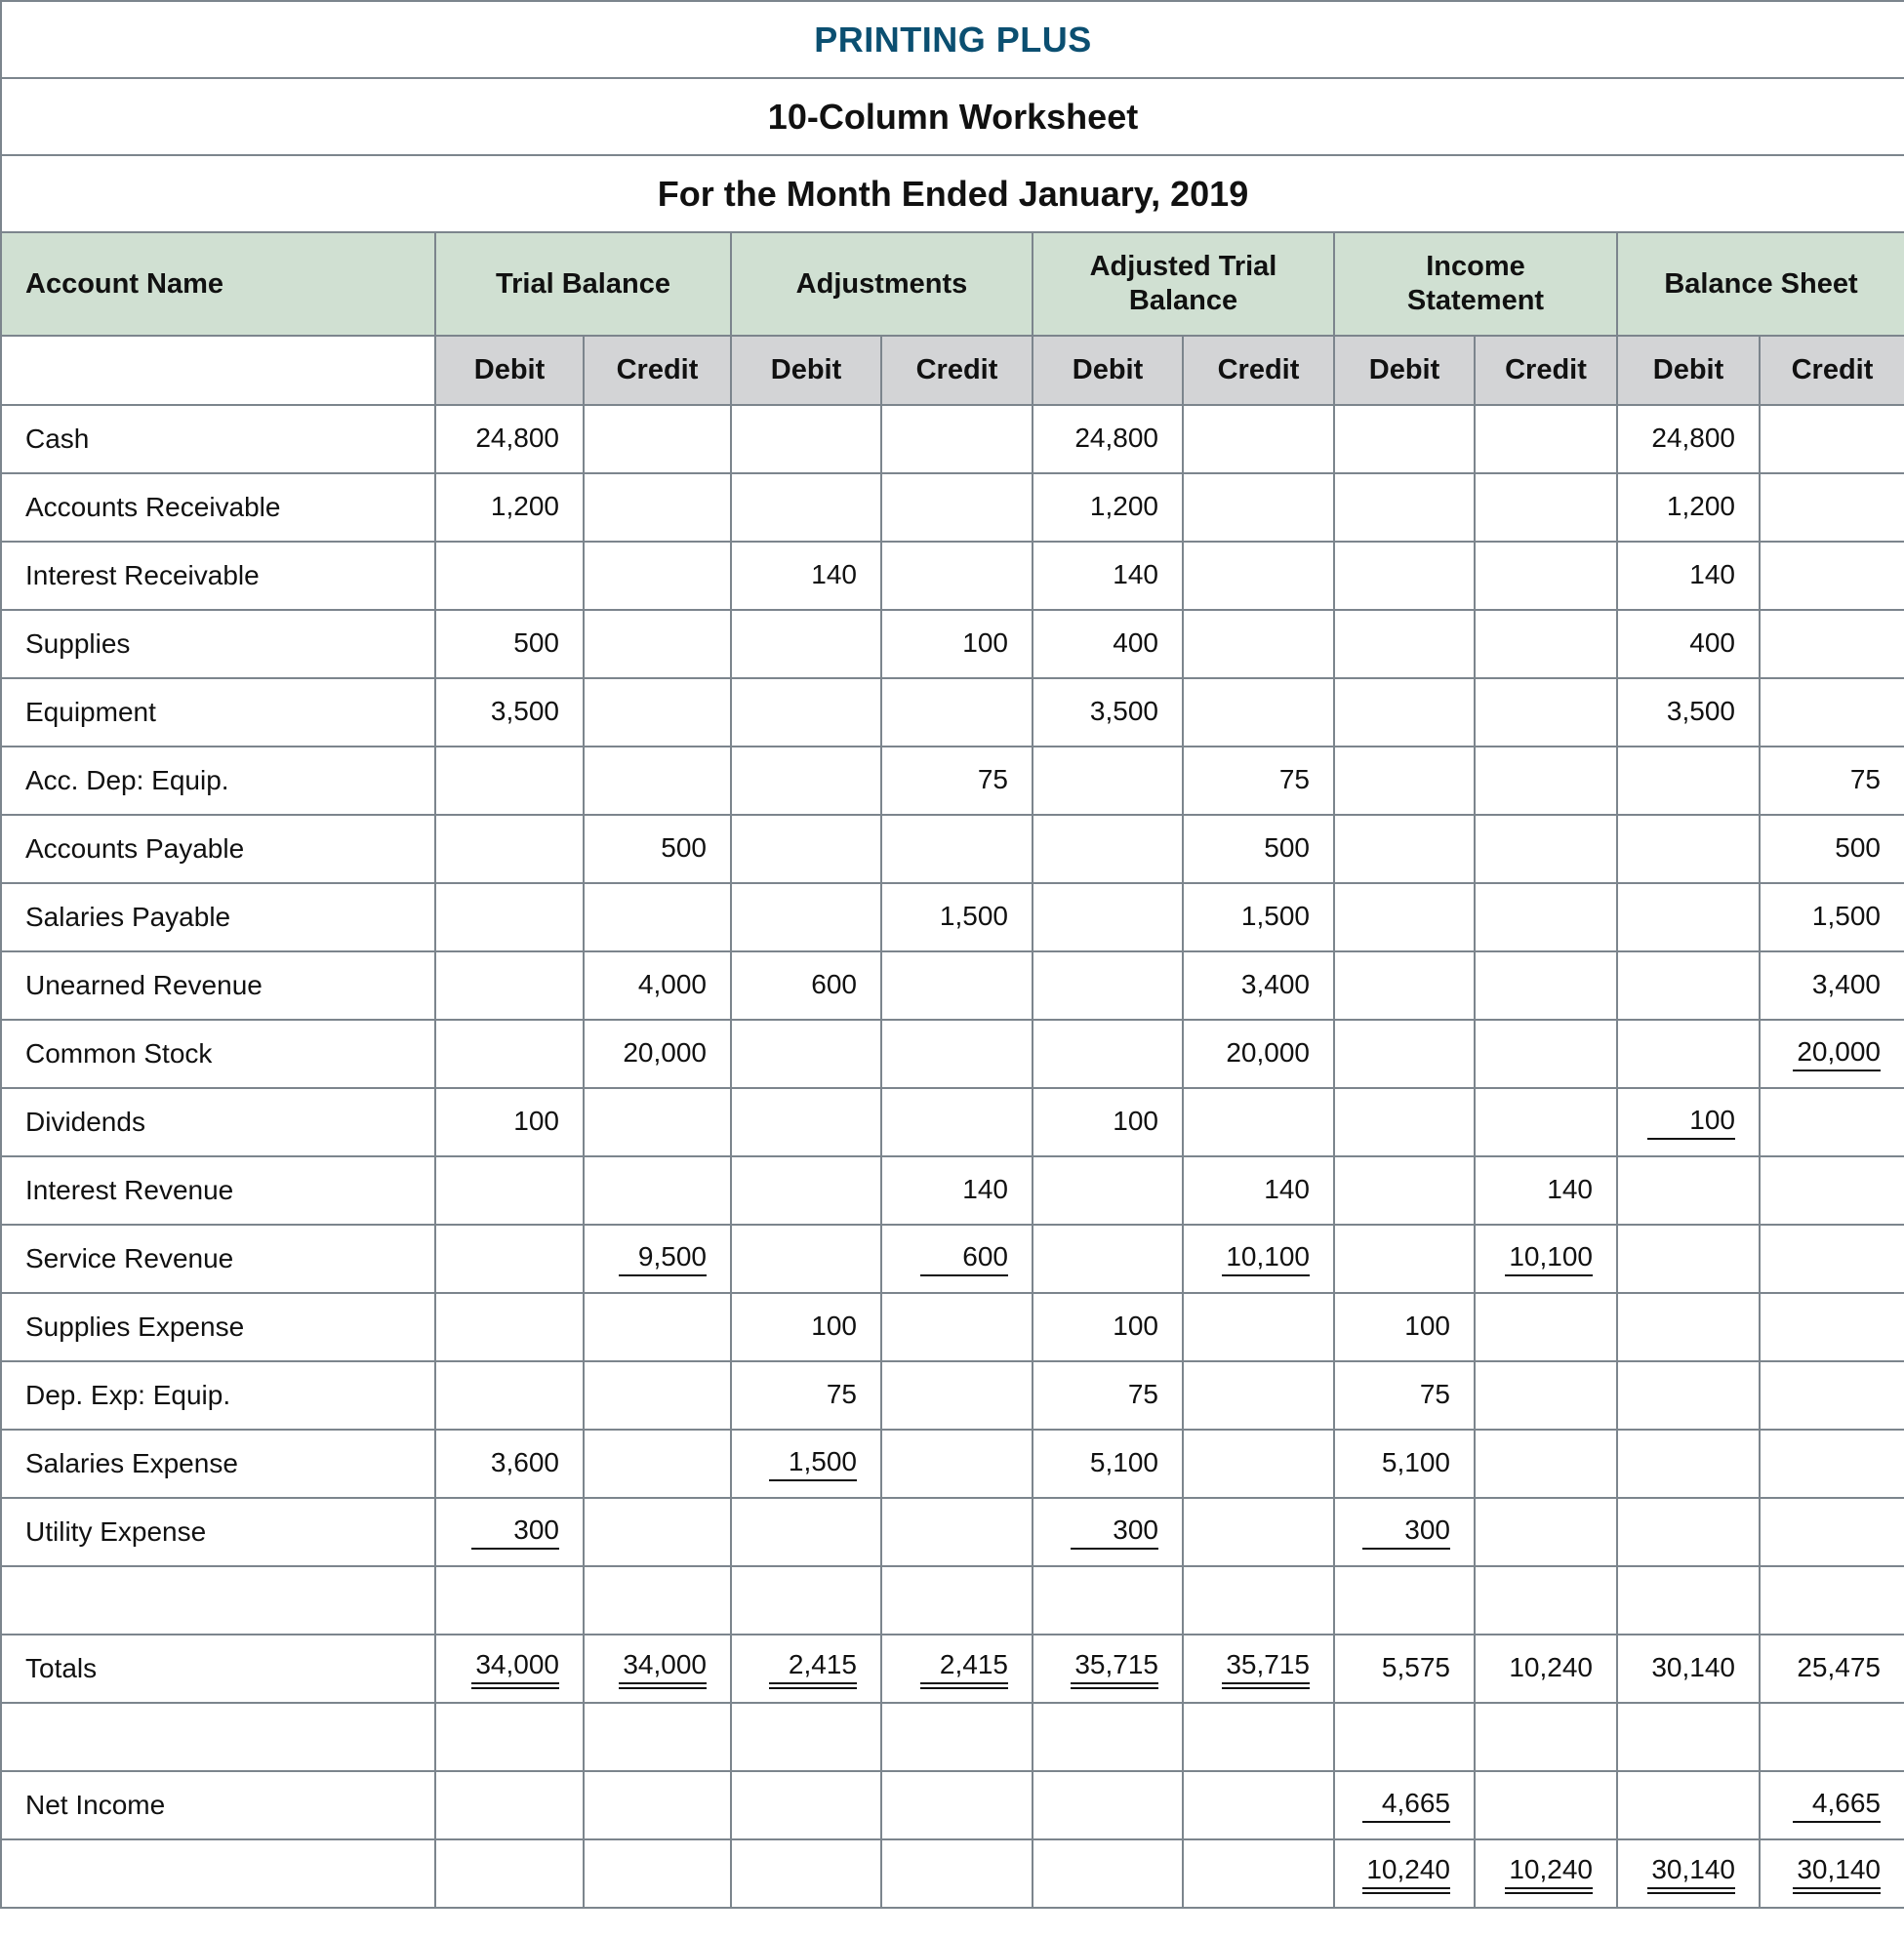 This screenshot has width=1904, height=1938. Describe the element at coordinates (509, 1532) in the screenshot. I see `debit-cell: 300` at that location.